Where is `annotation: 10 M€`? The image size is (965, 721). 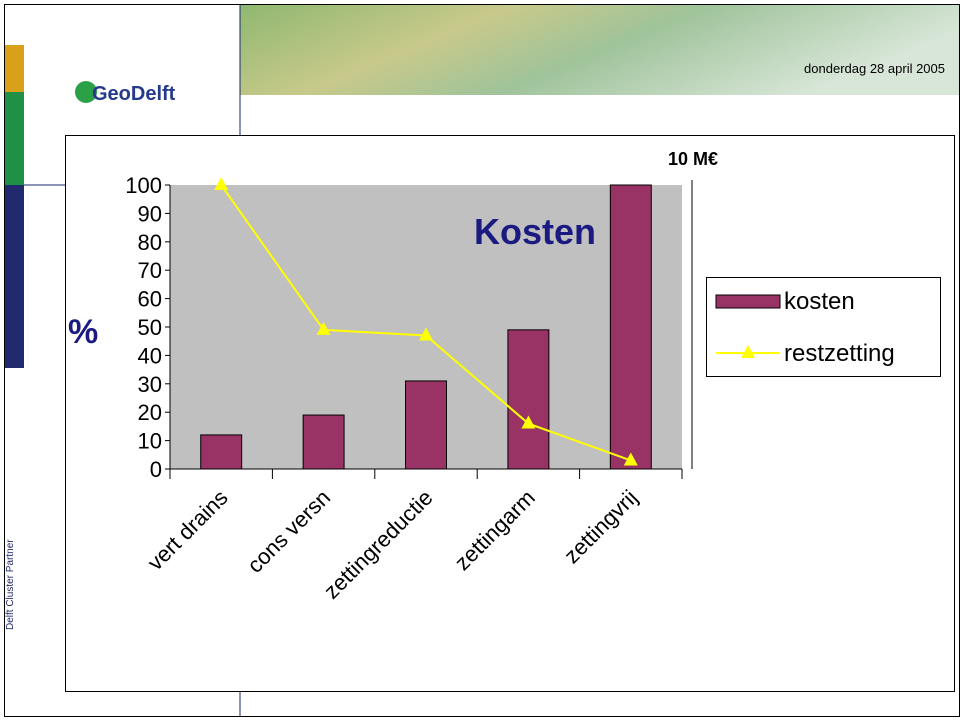 annotation: 10 M€ is located at coordinates (693, 159).